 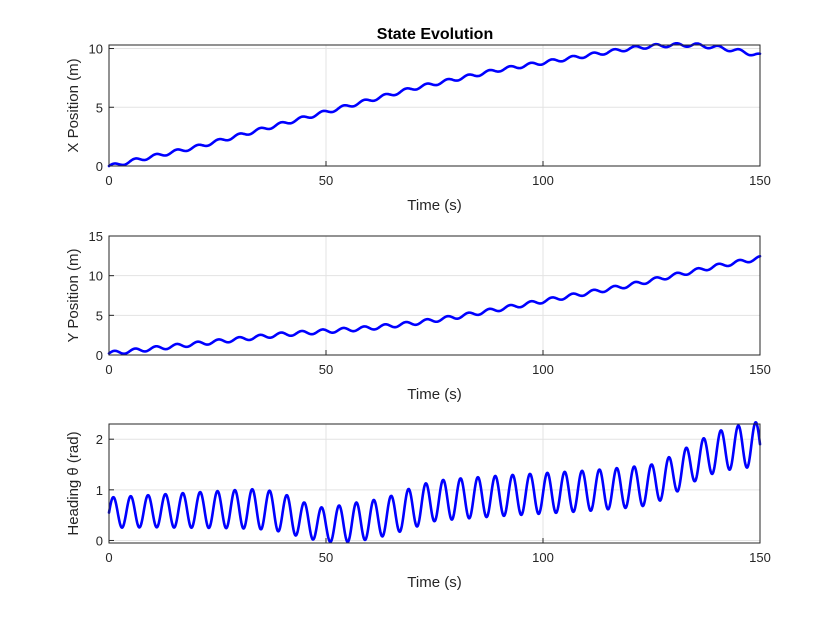 I want to click on series-line, so click(x=434, y=305).